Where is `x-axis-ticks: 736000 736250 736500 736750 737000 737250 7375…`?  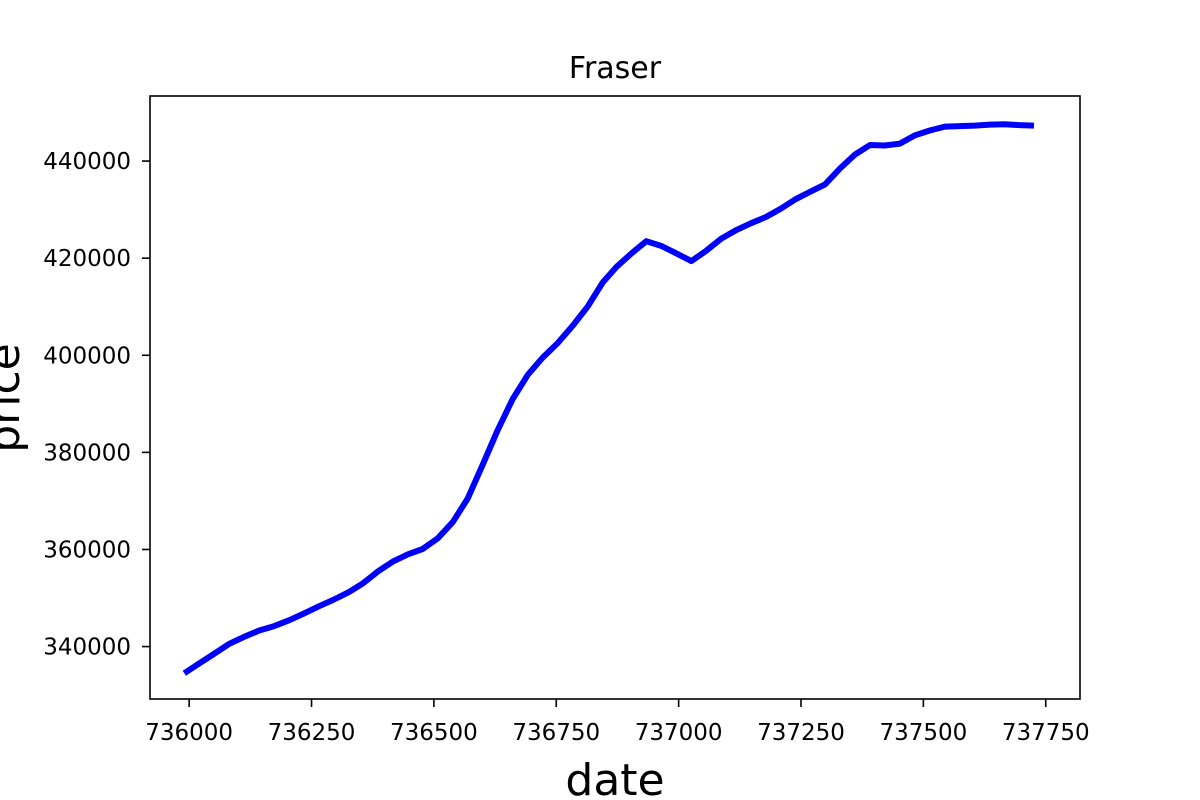
x-axis-ticks: 736000 736250 736500 736750 737000 737250 7375… is located at coordinates (617, 722).